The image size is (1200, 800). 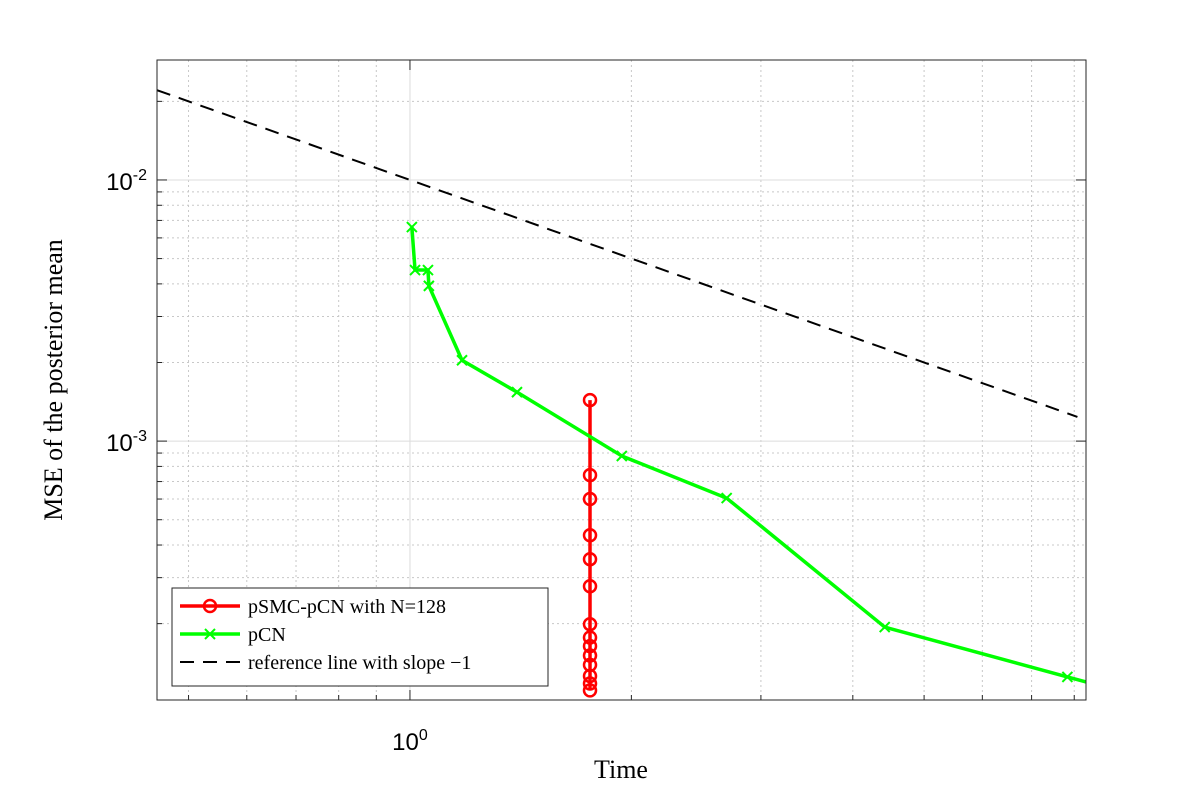 I want to click on legend-label: pSMC-pCN with N=128, so click(x=347, y=607).